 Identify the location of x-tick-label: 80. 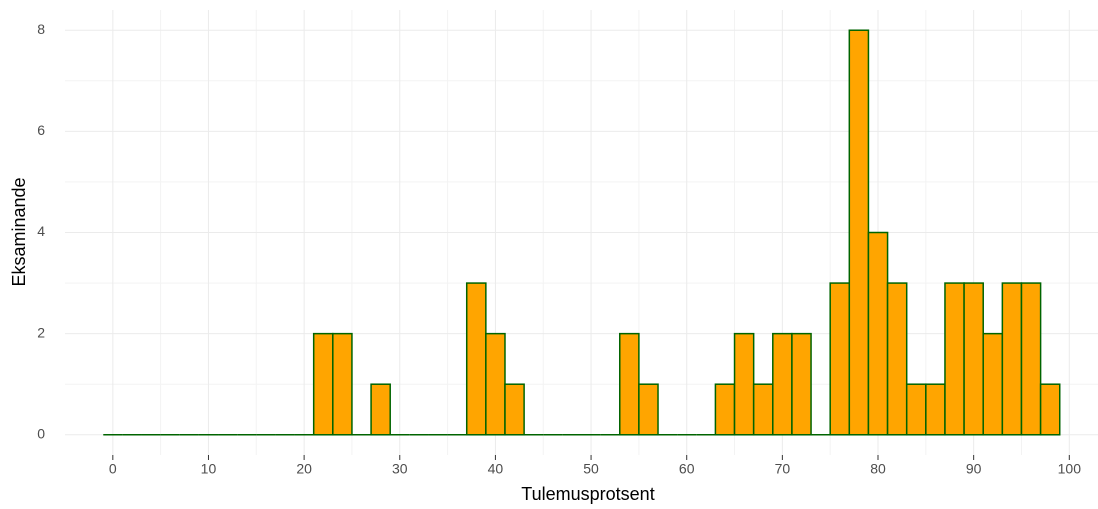
(878, 469).